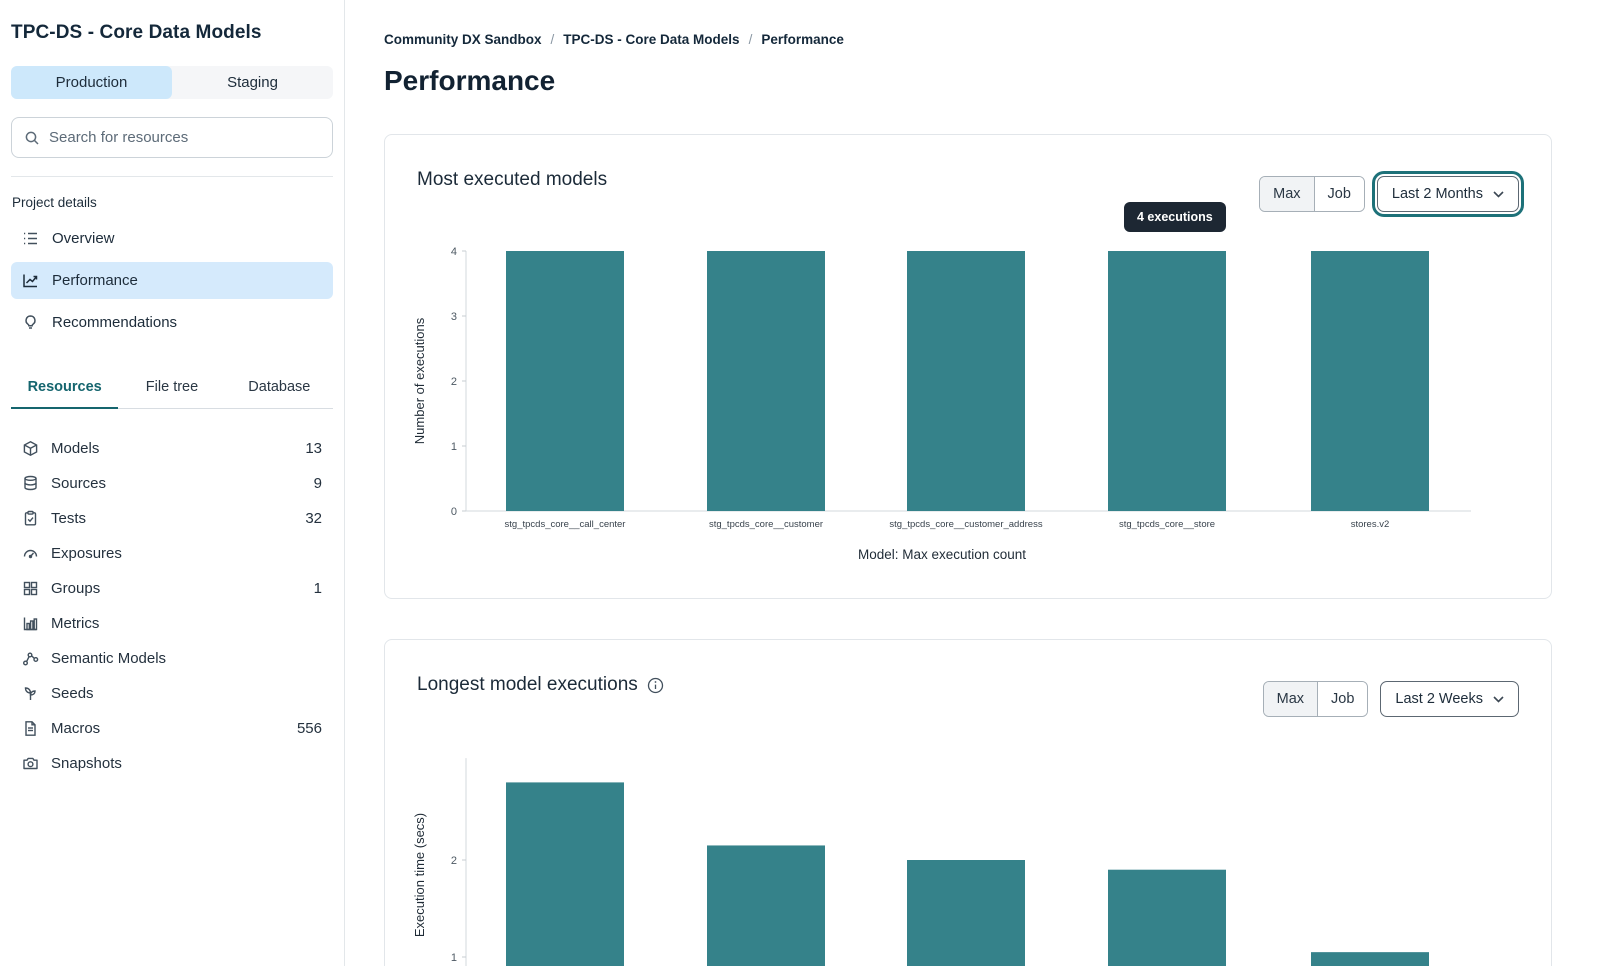  Describe the element at coordinates (527, 684) in the screenshot. I see `chart-title-text: Longest model executions` at that location.